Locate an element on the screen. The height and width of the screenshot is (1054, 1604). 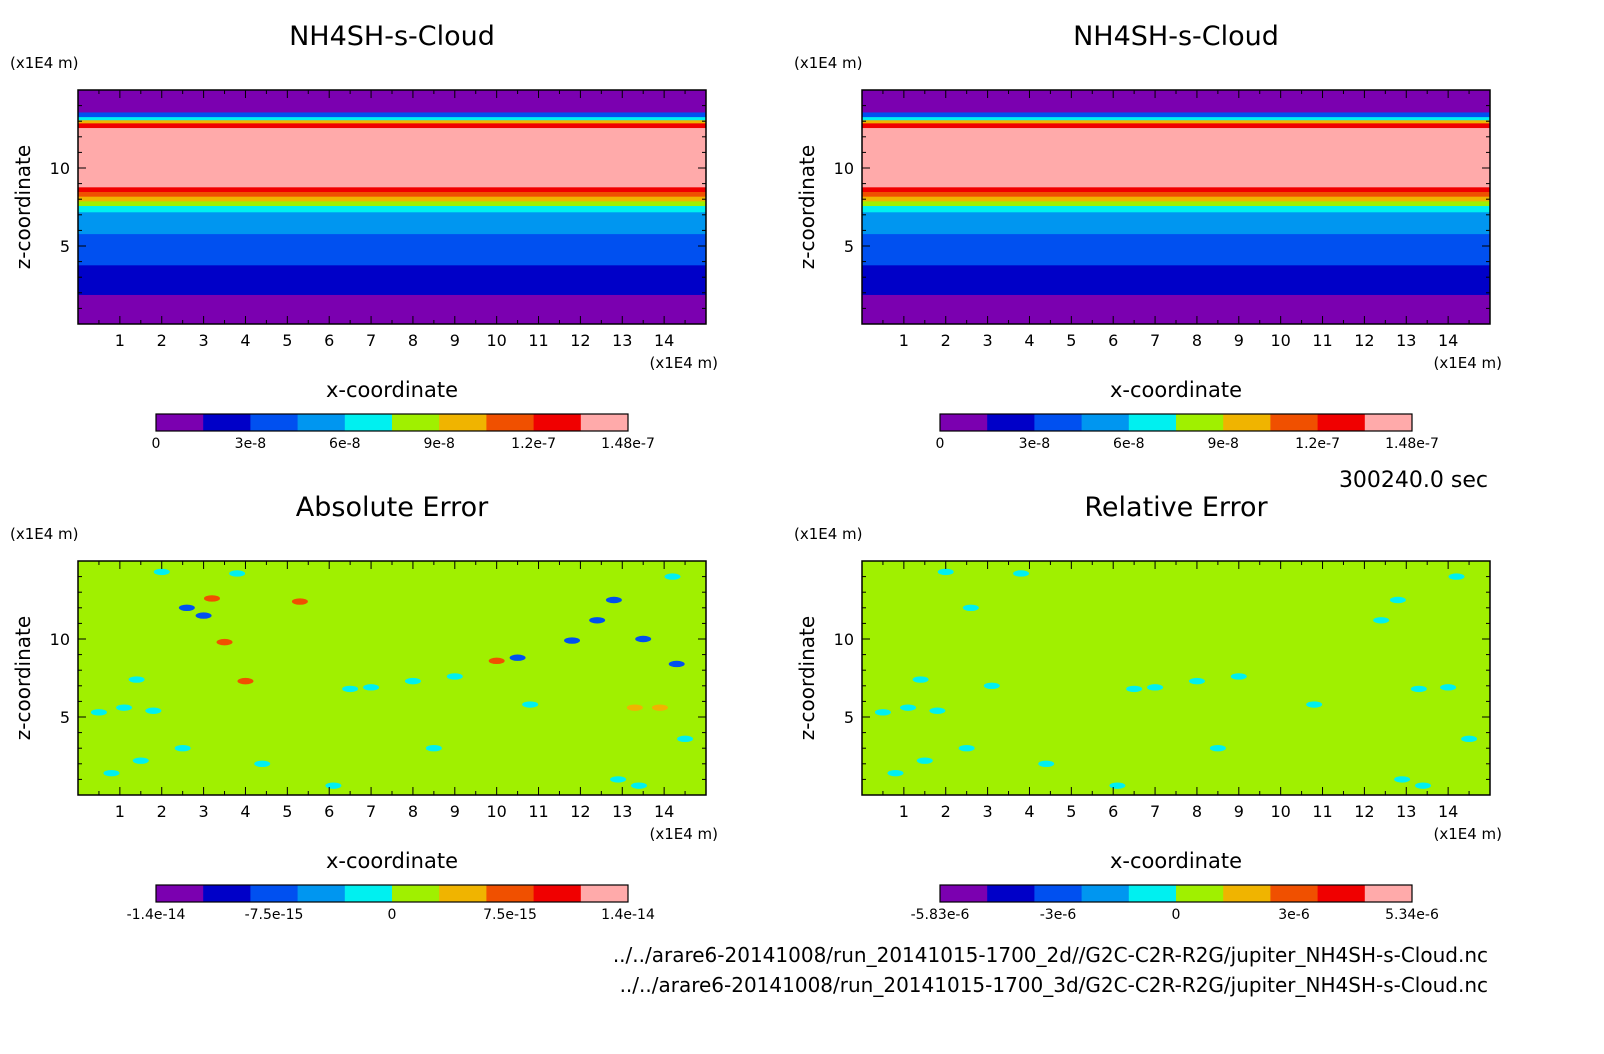
x-tick-label: 14 is located at coordinates (1448, 340).